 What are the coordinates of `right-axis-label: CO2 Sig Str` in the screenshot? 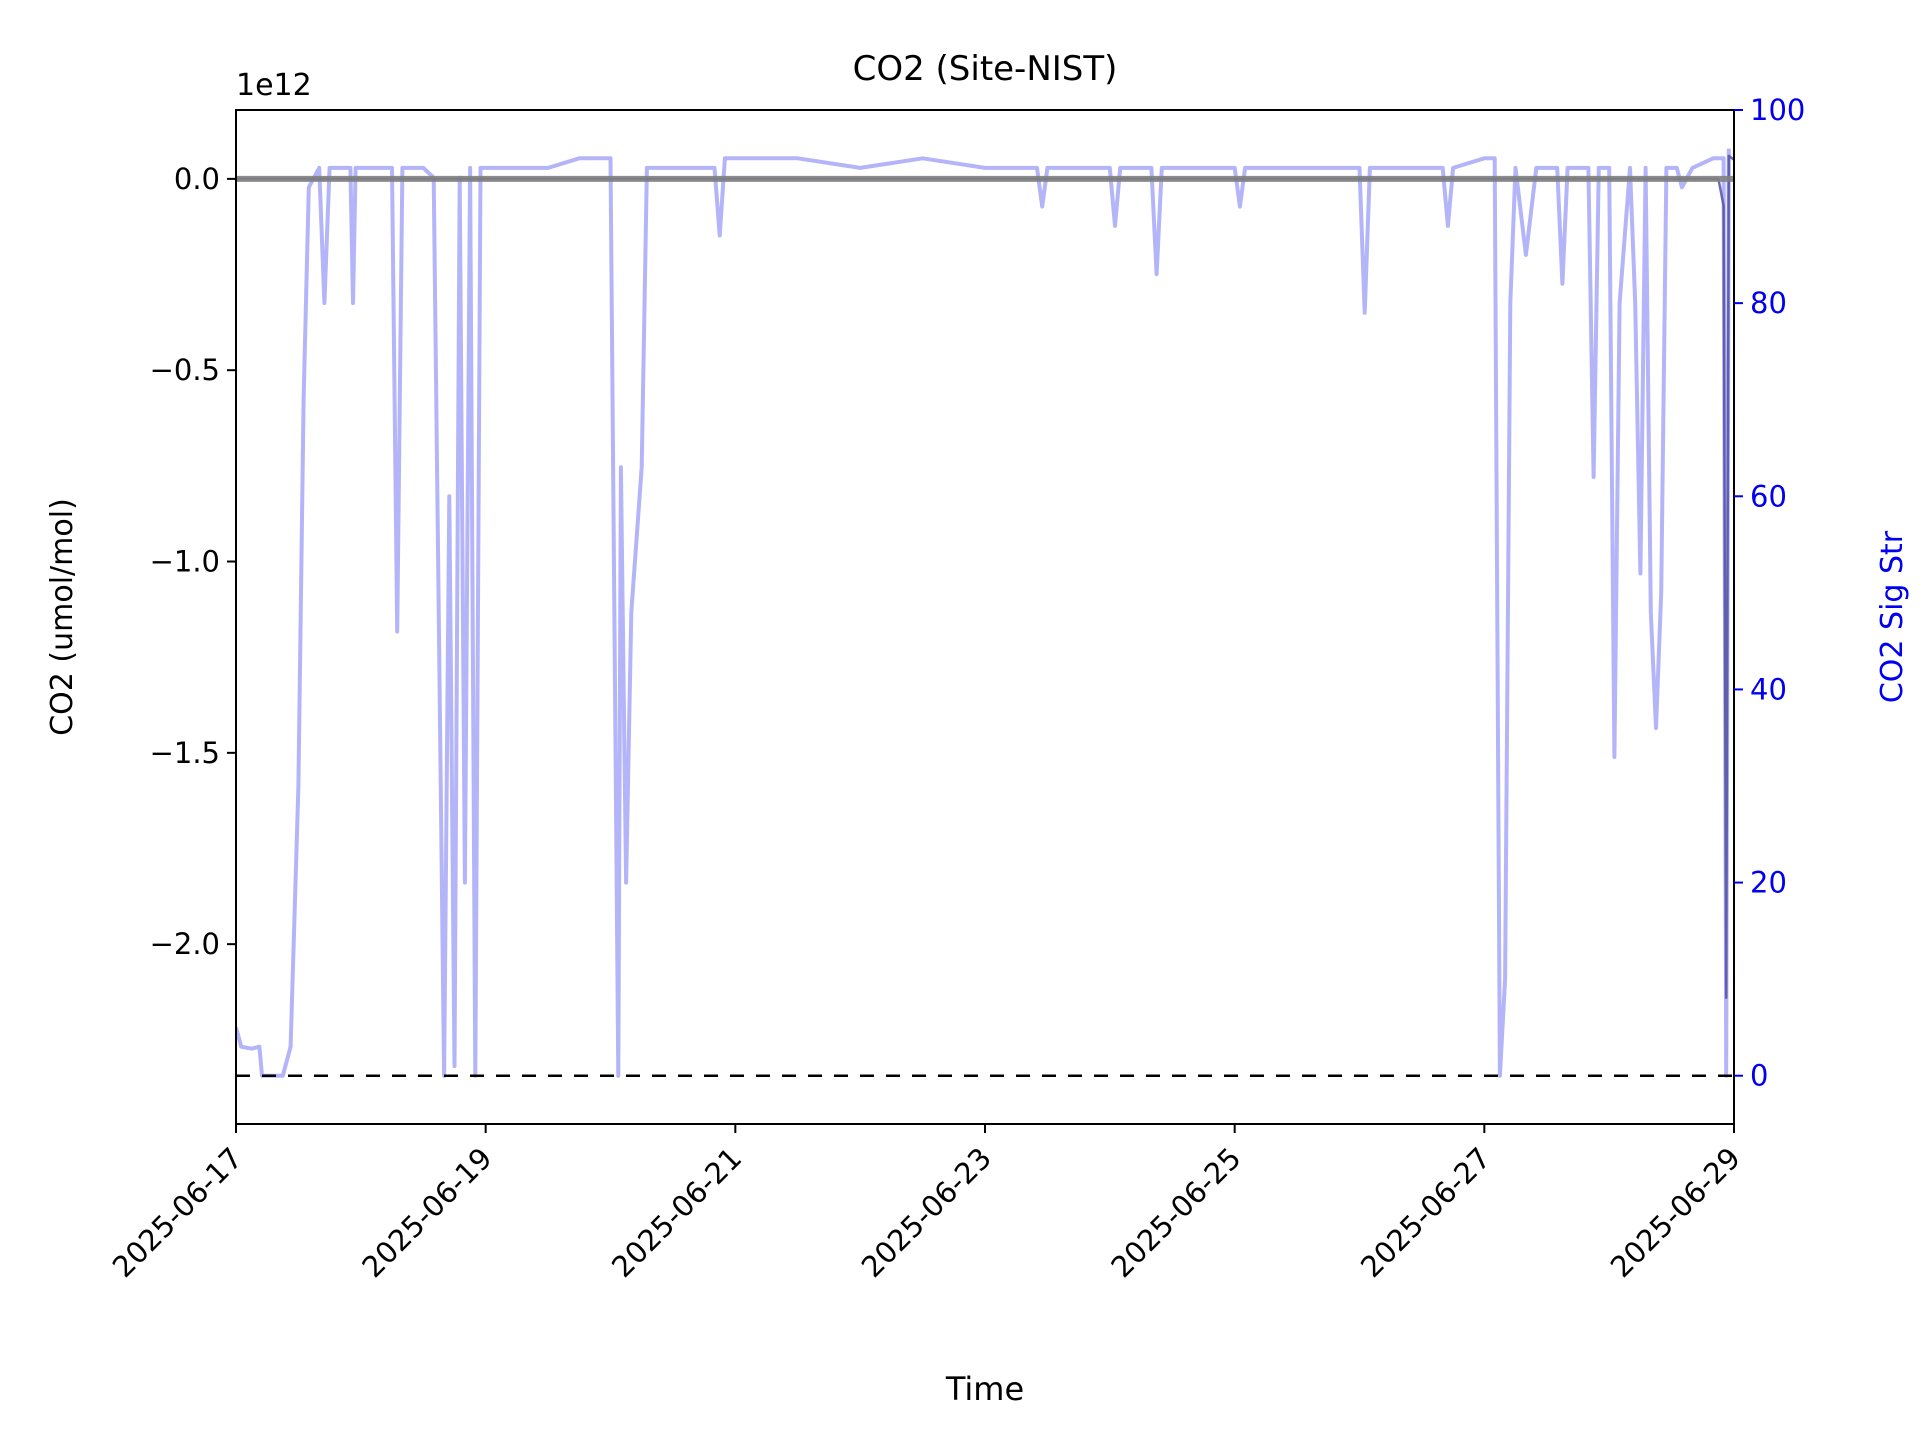 It's located at (1892, 616).